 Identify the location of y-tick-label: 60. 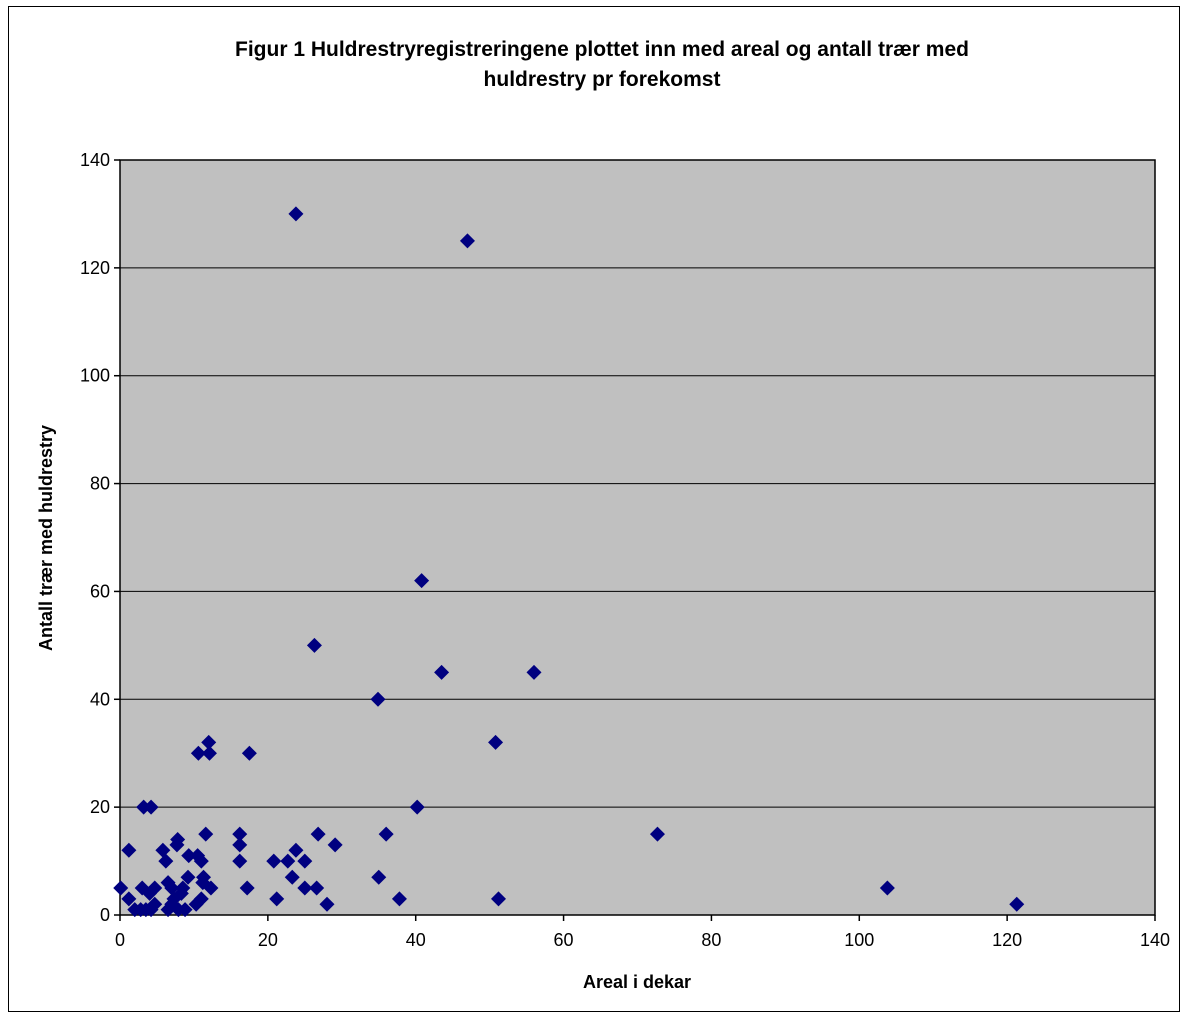
(100, 591).